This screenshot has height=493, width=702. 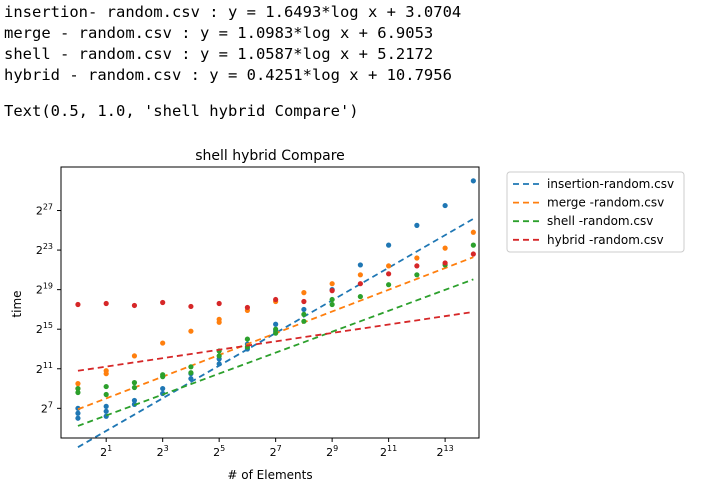 What do you see at coordinates (44, 210) in the screenshot?
I see `y-tick-label-5: 227` at bounding box center [44, 210].